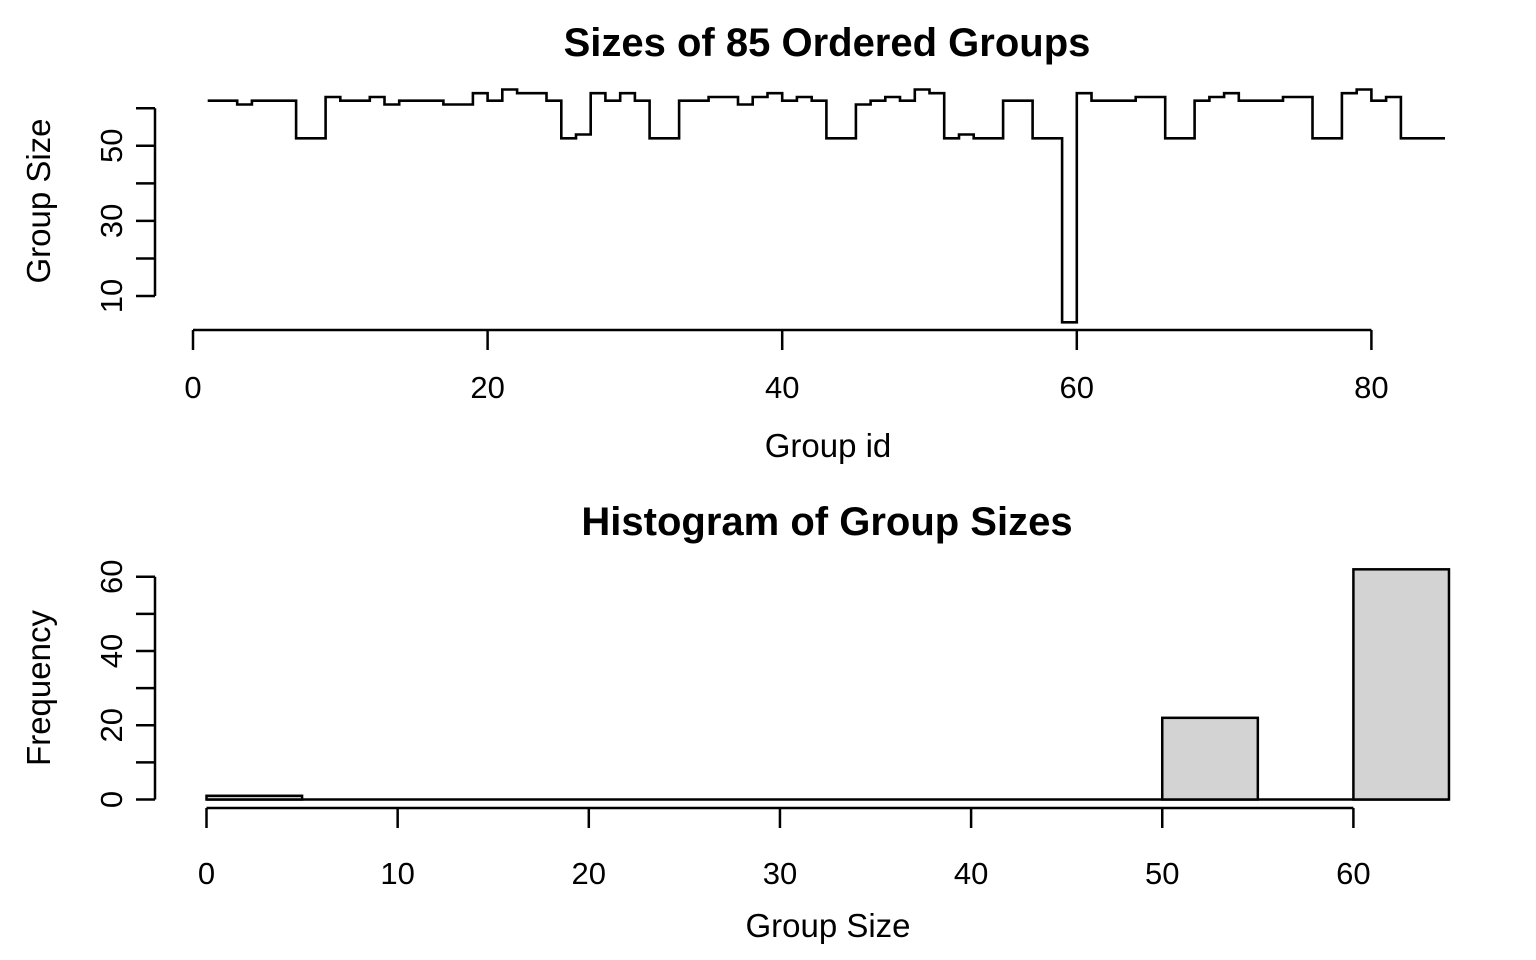  I want to click on y-tick-label: 50, so click(111, 146).